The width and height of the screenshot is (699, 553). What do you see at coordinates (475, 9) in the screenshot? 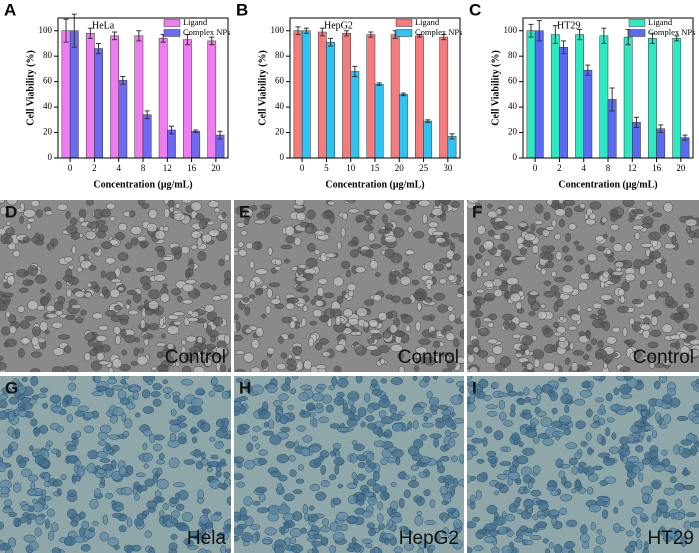
I see `panel-label: C` at bounding box center [475, 9].